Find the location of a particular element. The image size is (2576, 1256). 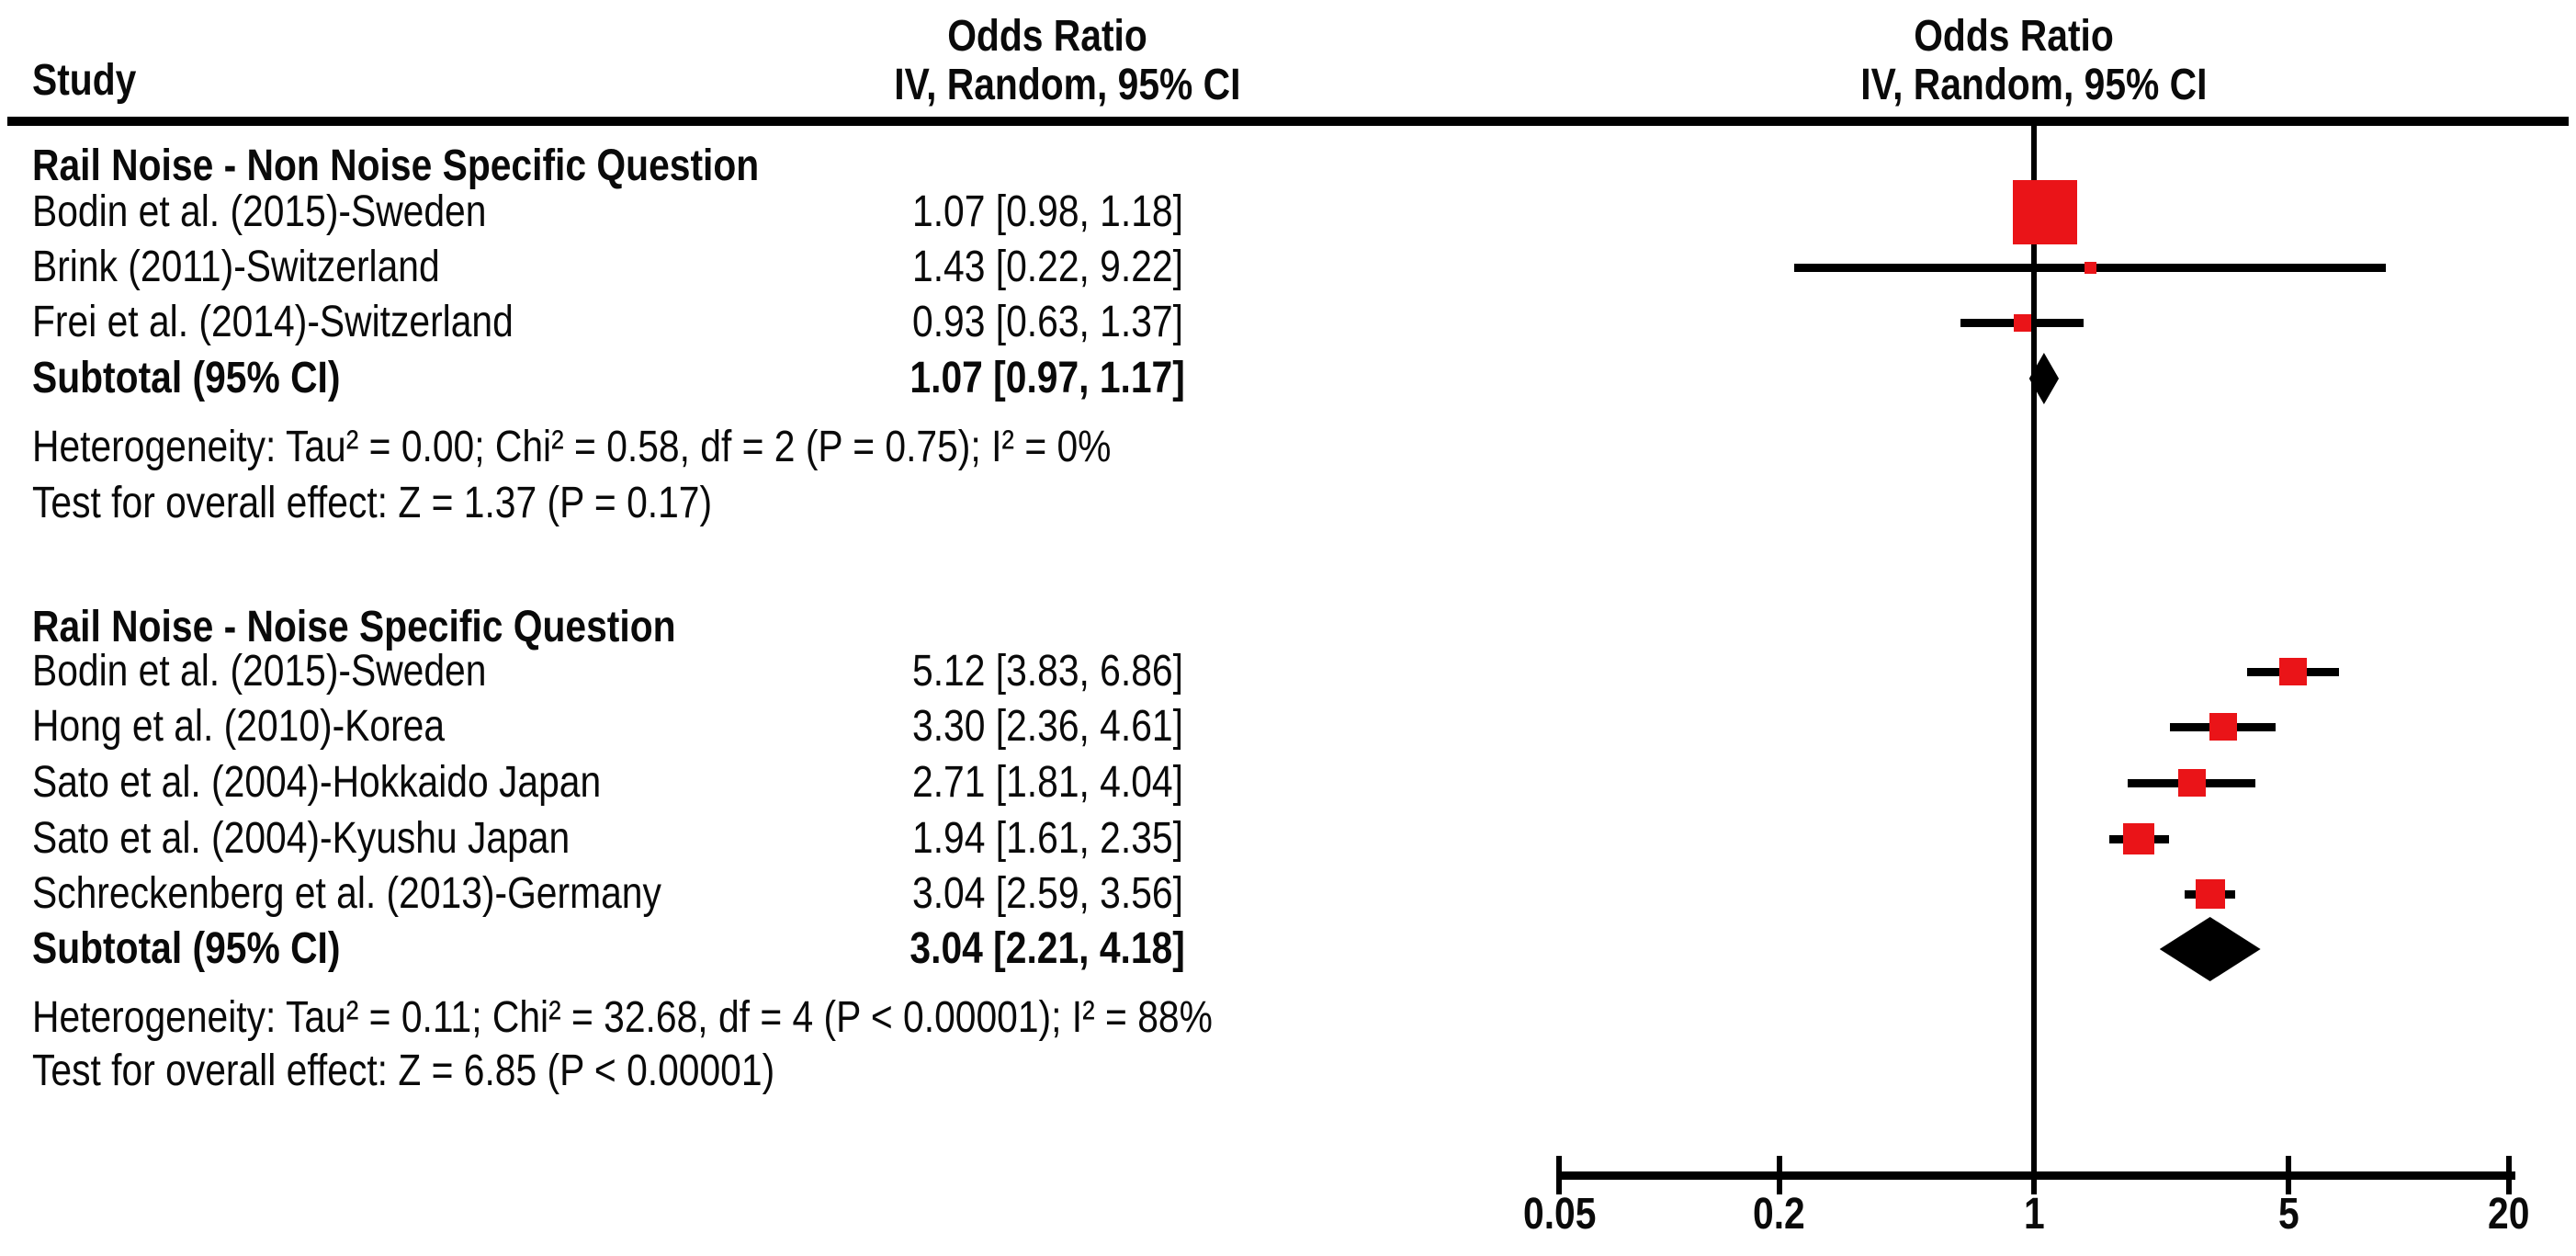

or-value: 1.94 [1.61, 2.35] is located at coordinates (1047, 839).